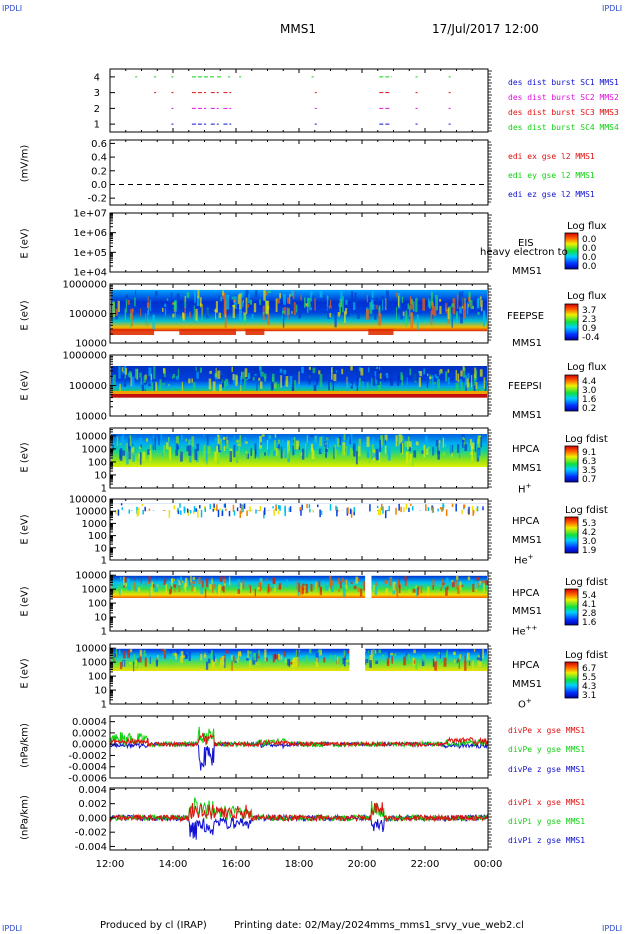  What do you see at coordinates (92, 804) in the screenshot?
I see `divpi-ytick-label: 0.002` at bounding box center [92, 804].